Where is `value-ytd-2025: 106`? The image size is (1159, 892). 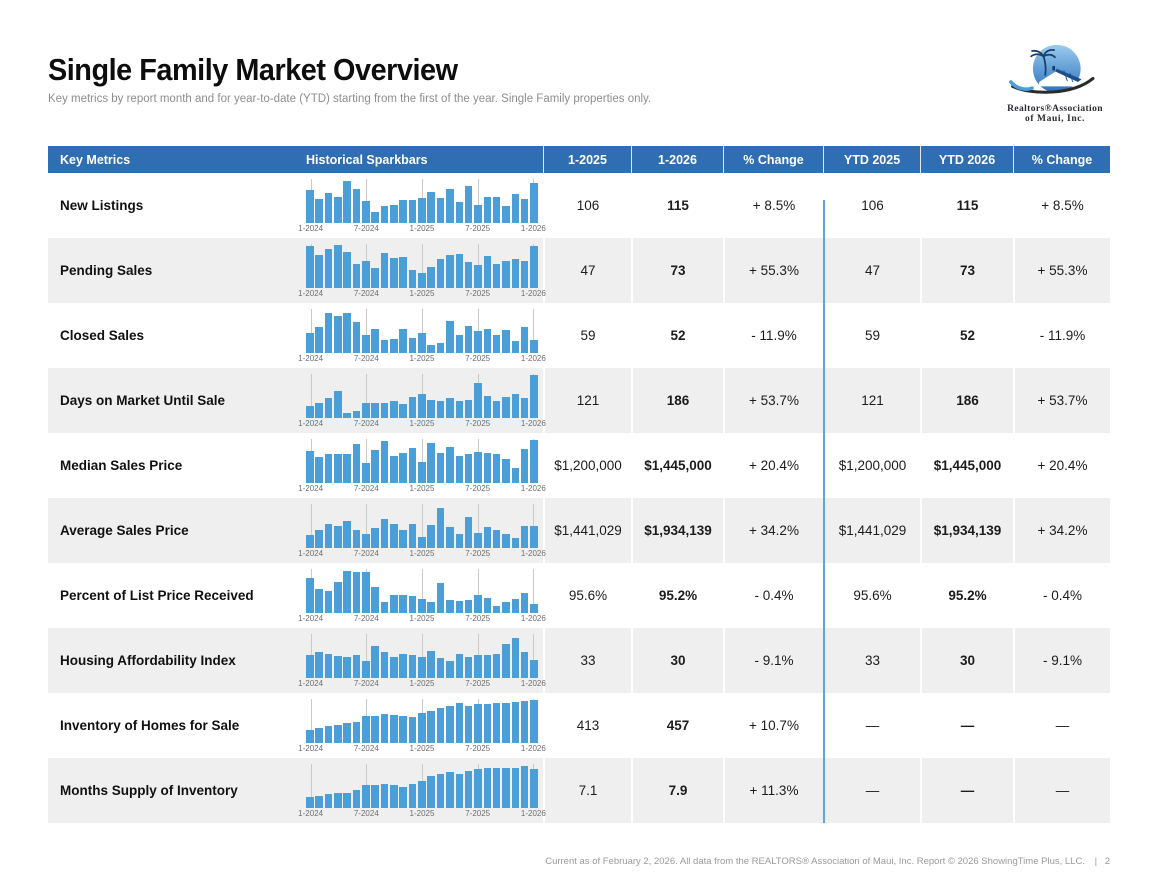 value-ytd-2025: 106 is located at coordinates (872, 205).